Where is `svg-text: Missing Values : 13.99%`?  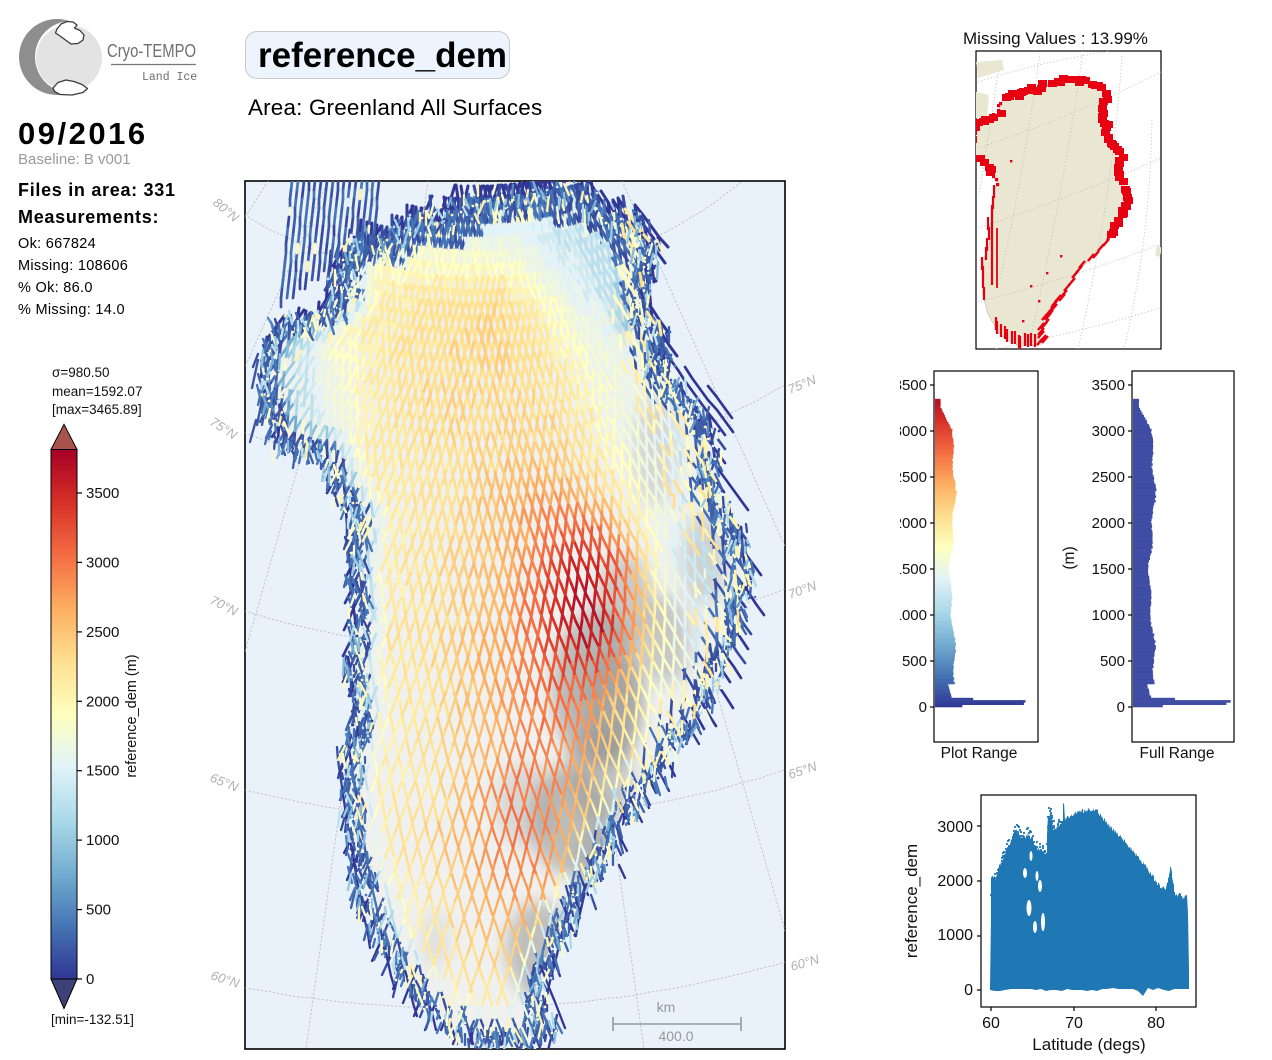
svg-text: Missing Values : 13.99% is located at coordinates (1055, 38).